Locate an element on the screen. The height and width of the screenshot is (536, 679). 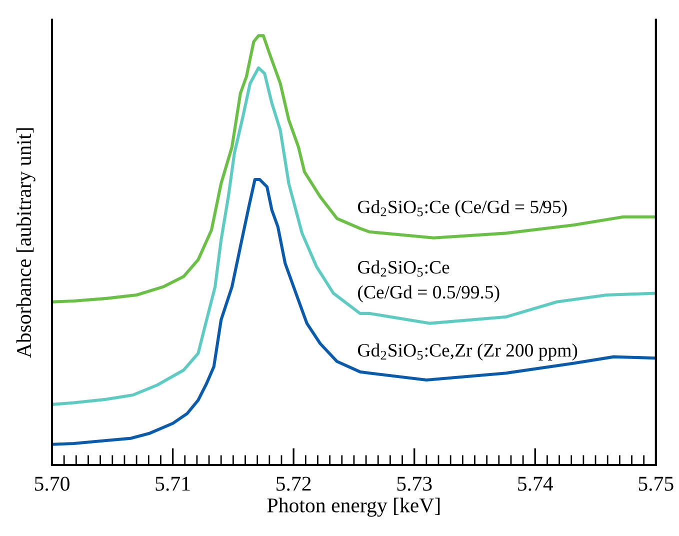
series-label: Gd$_{2}$SiO$_{5}$:Ce (Ce/Gd = 5/95) is located at coordinates (462, 209).